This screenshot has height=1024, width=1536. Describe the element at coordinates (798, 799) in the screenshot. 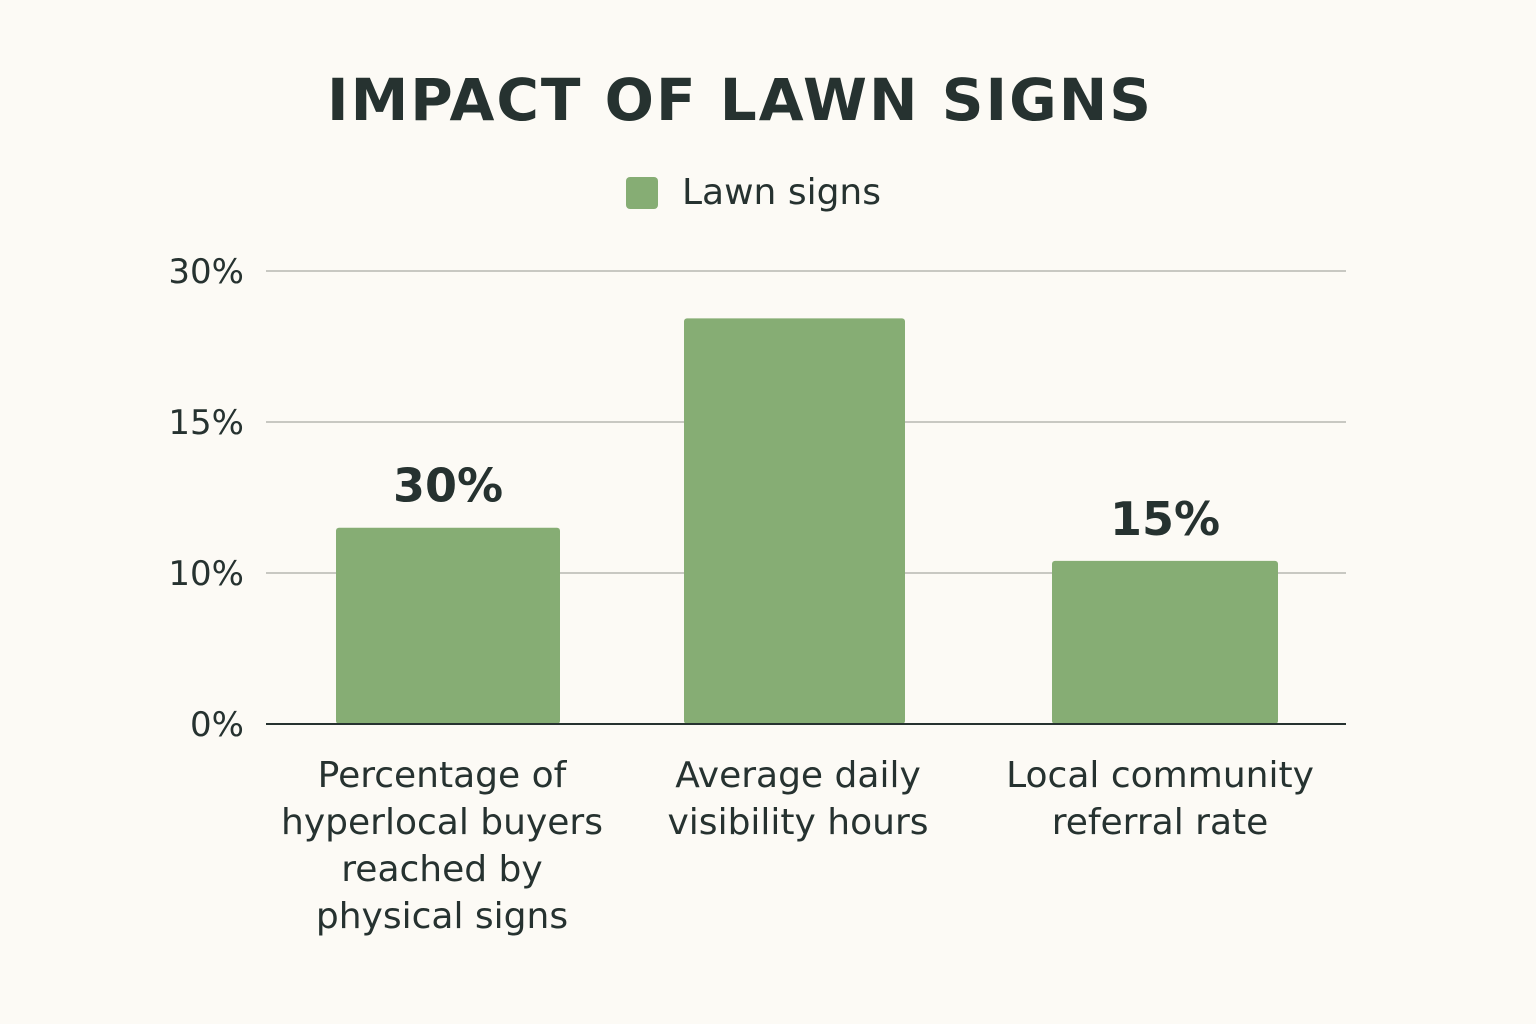

I see `x-label-1: Average daily visibility hours` at that location.